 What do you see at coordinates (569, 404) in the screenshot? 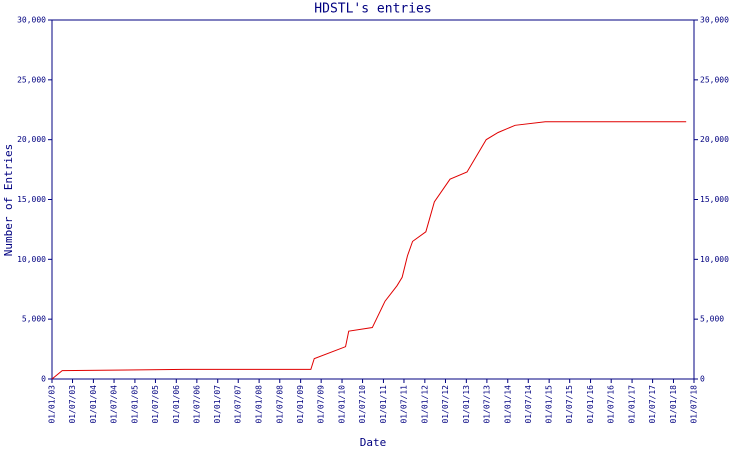
I see `x-tick-label: 01/07/15` at bounding box center [569, 404].